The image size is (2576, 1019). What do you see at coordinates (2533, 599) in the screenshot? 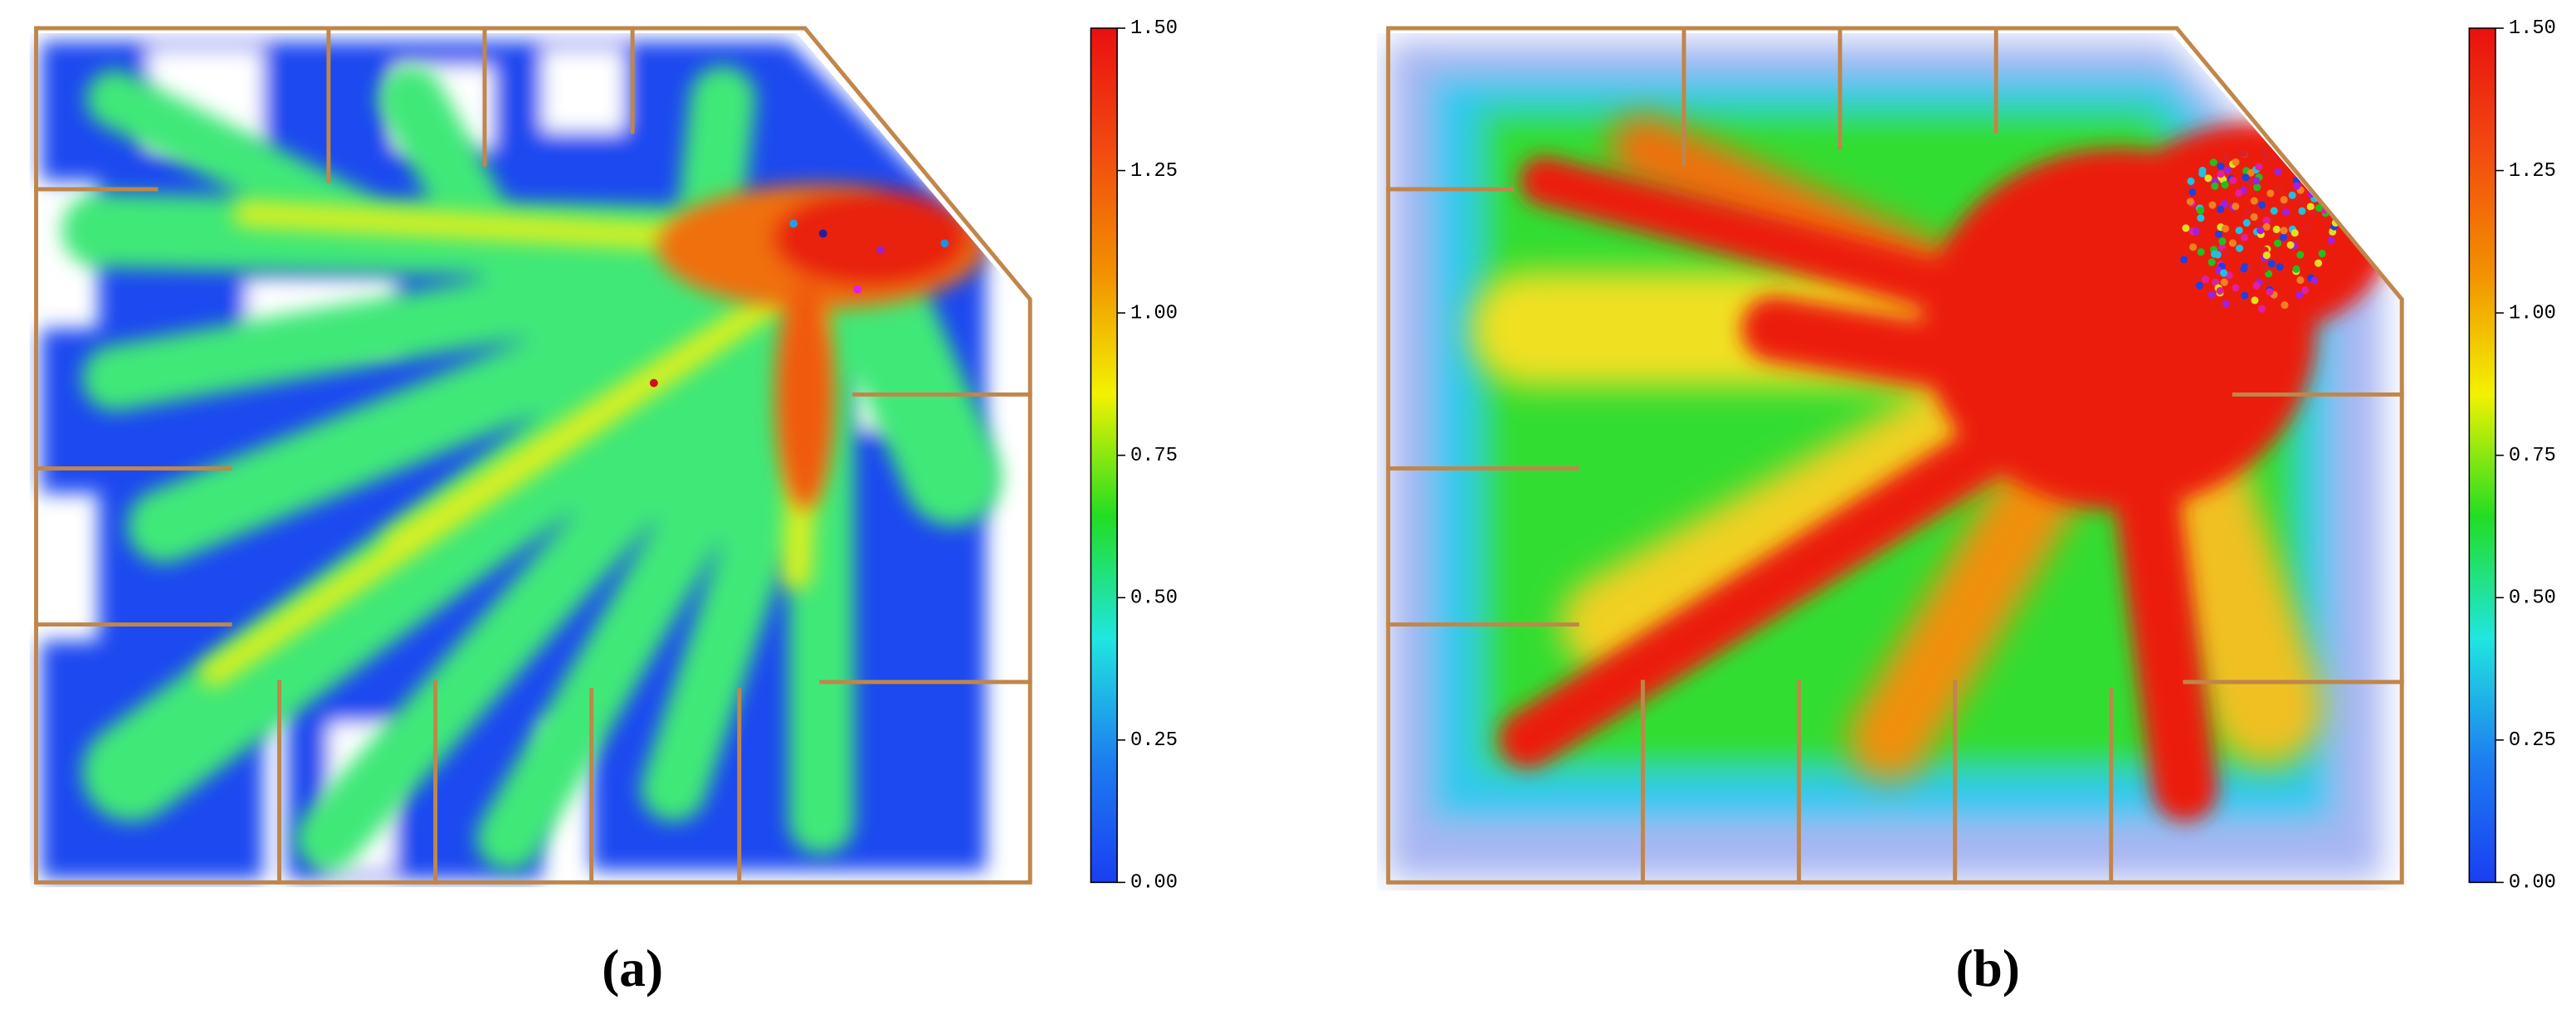
I see `colorbar-tick-label: 0.50` at bounding box center [2533, 599].